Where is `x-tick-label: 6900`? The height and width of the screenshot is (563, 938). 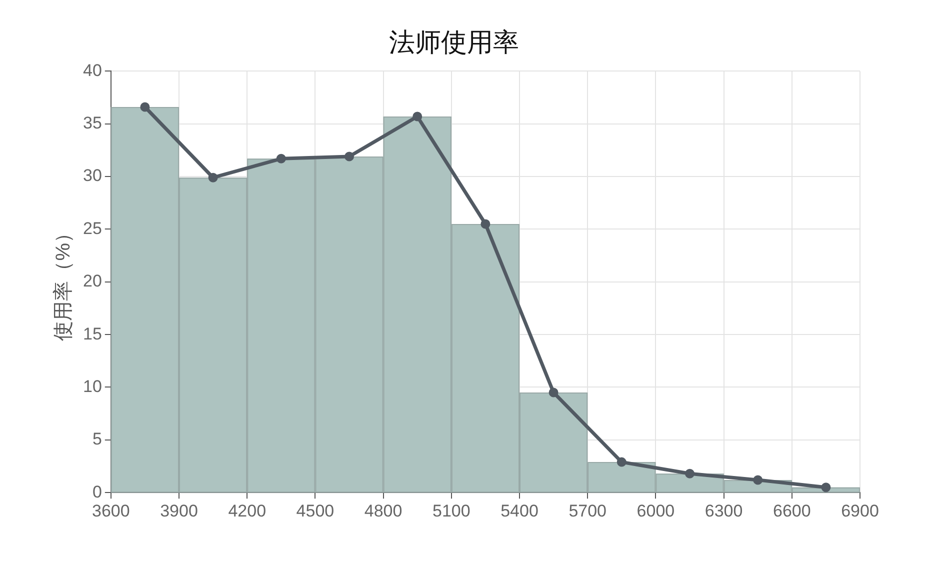 x-tick-label: 6900 is located at coordinates (860, 510).